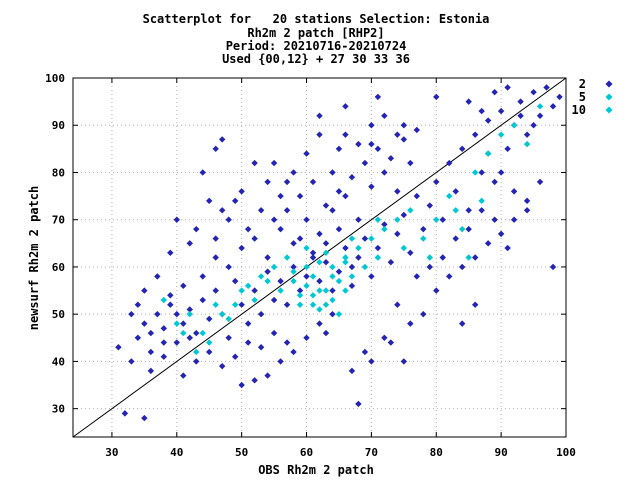 The width and height of the screenshot is (640, 480). I want to click on title-line-3: Period: 20210716-20210724, so click(316, 46).